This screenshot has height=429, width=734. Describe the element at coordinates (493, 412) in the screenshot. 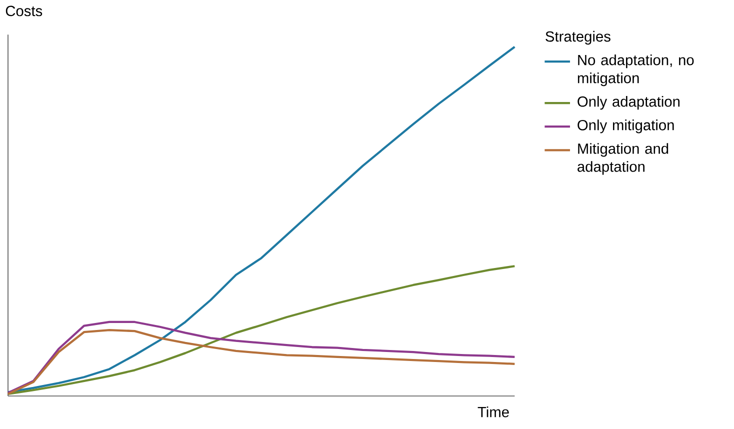

I see `x-axis-title: Time` at that location.